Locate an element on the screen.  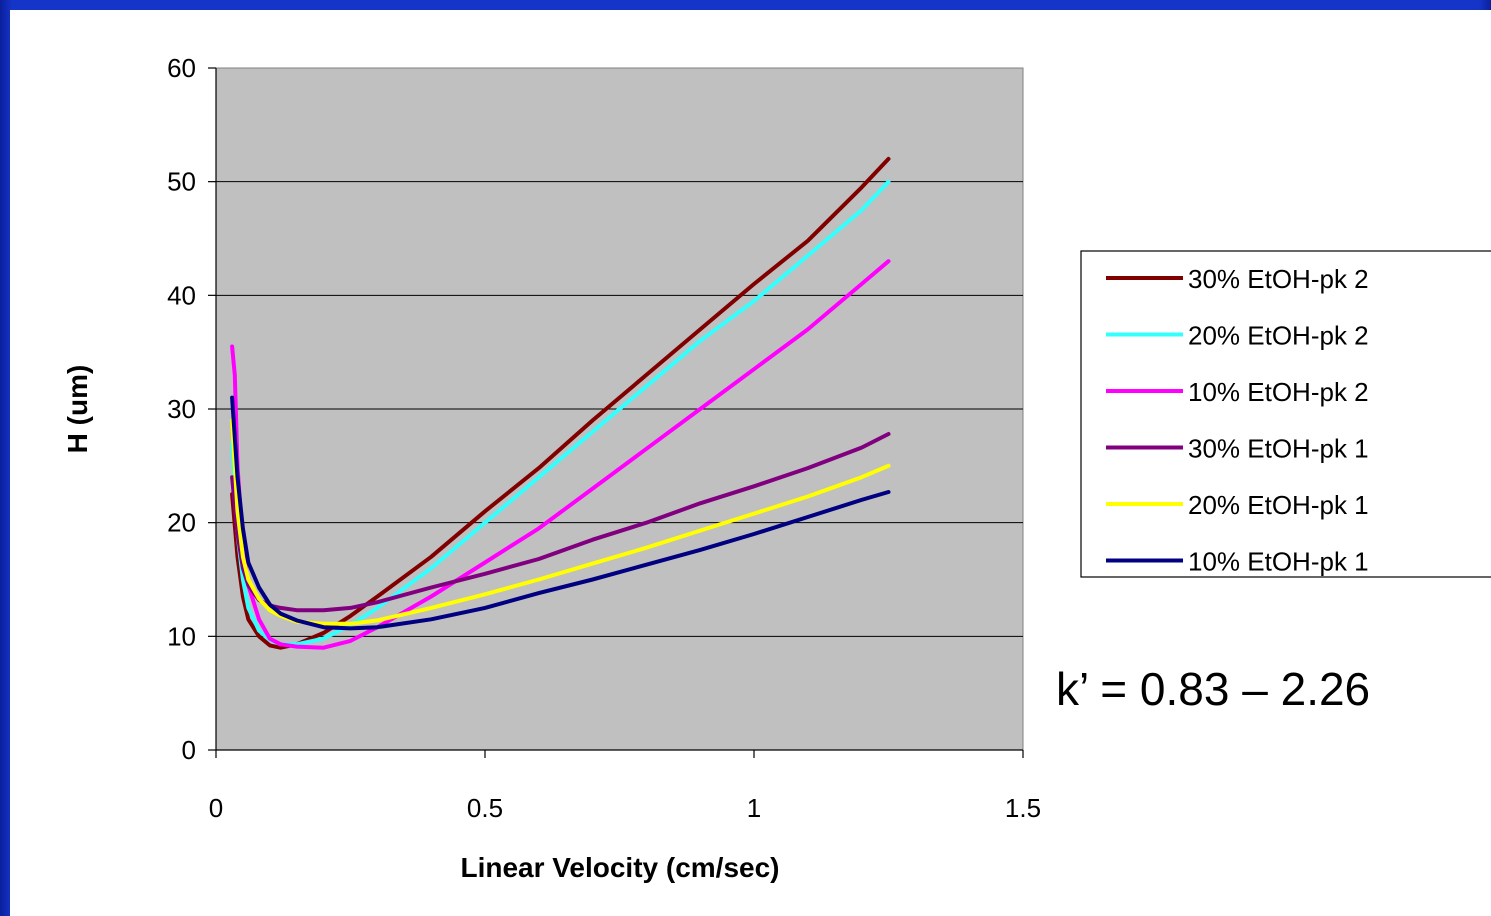
y-axis-title: H (um) is located at coordinates (77, 409).